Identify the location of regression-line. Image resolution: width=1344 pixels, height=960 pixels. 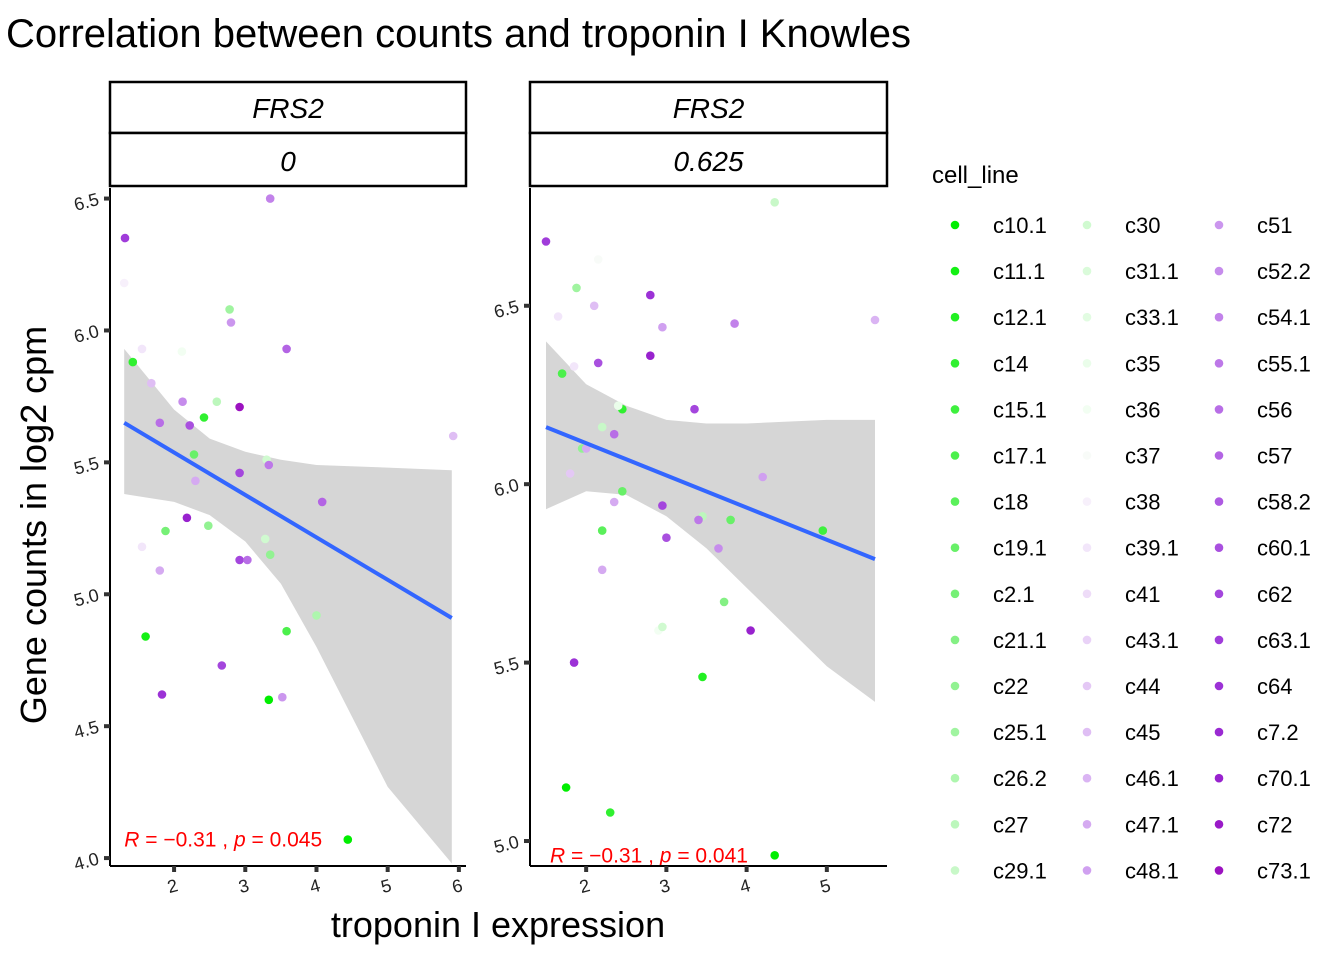
(288, 520).